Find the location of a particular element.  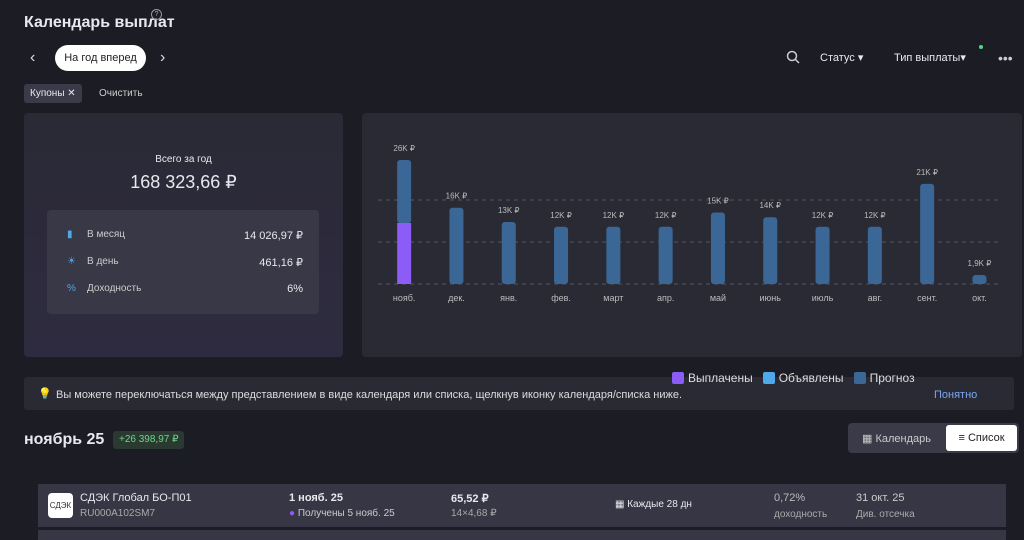

legend-item: Выплачены is located at coordinates (712, 378).